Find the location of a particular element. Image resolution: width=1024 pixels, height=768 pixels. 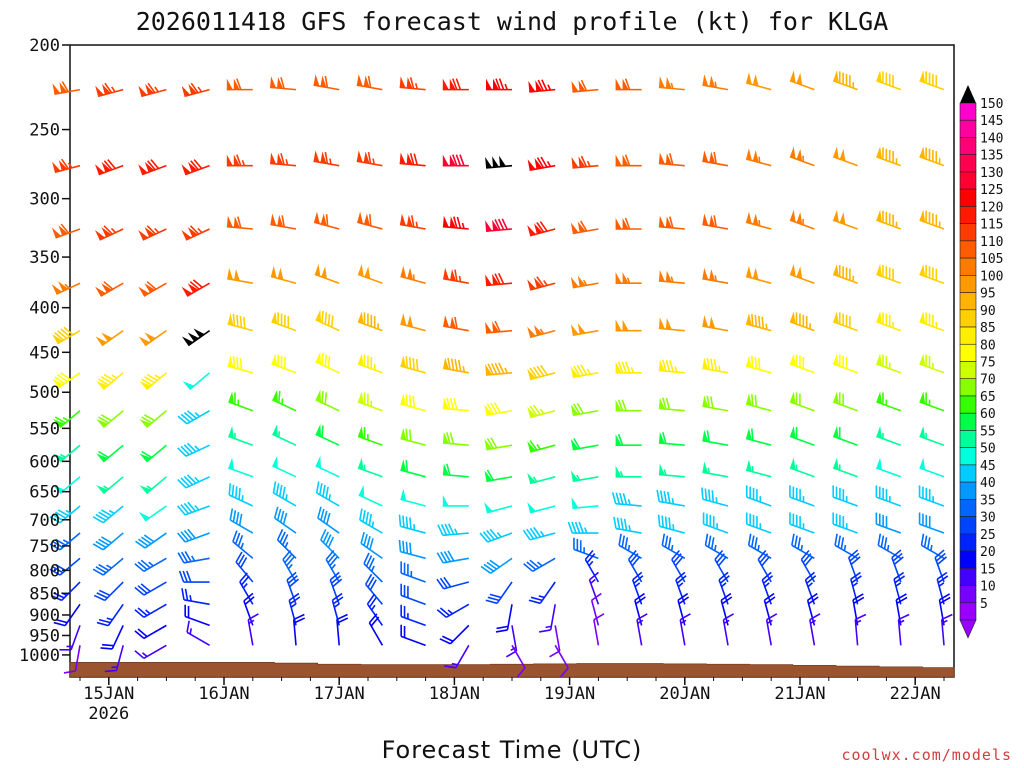

colorbar-label: 90 is located at coordinates (988, 311).